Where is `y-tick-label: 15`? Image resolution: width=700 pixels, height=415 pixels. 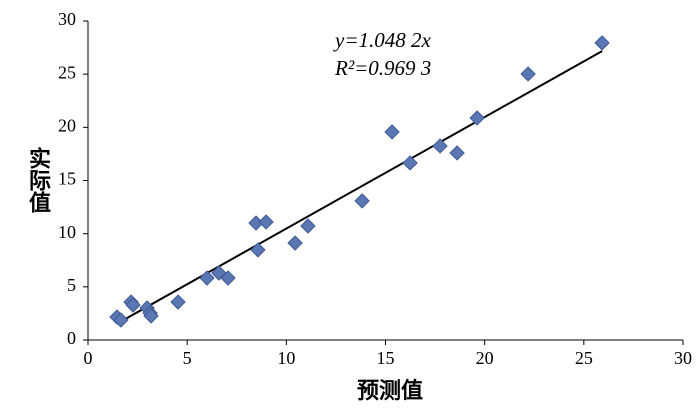 y-tick-label: 15 is located at coordinates (67, 179).